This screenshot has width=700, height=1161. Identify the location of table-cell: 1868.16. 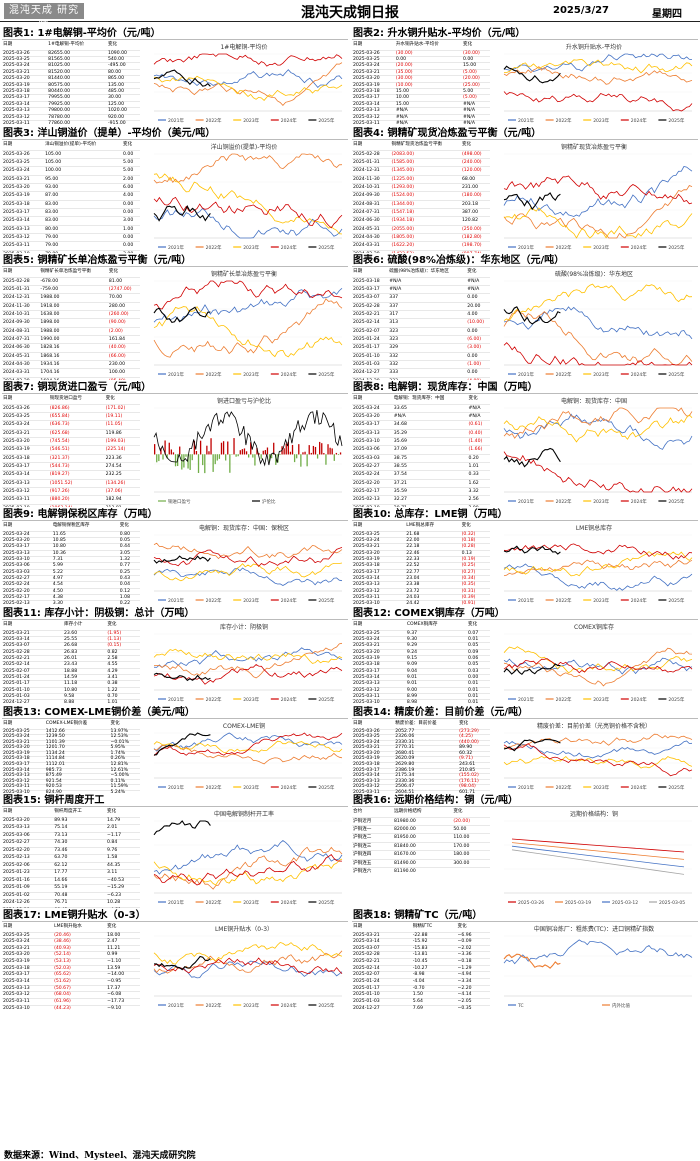
(73, 356).